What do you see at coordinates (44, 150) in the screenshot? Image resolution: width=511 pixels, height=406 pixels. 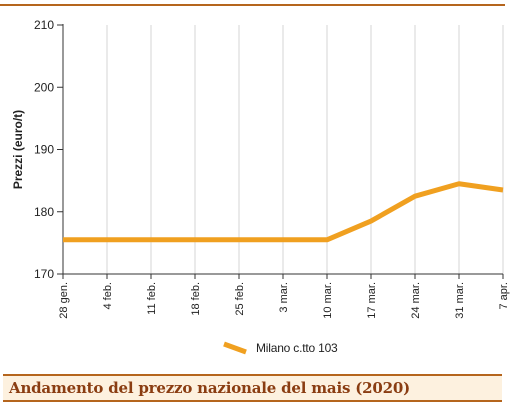 I see `y-tick-label: 190` at bounding box center [44, 150].